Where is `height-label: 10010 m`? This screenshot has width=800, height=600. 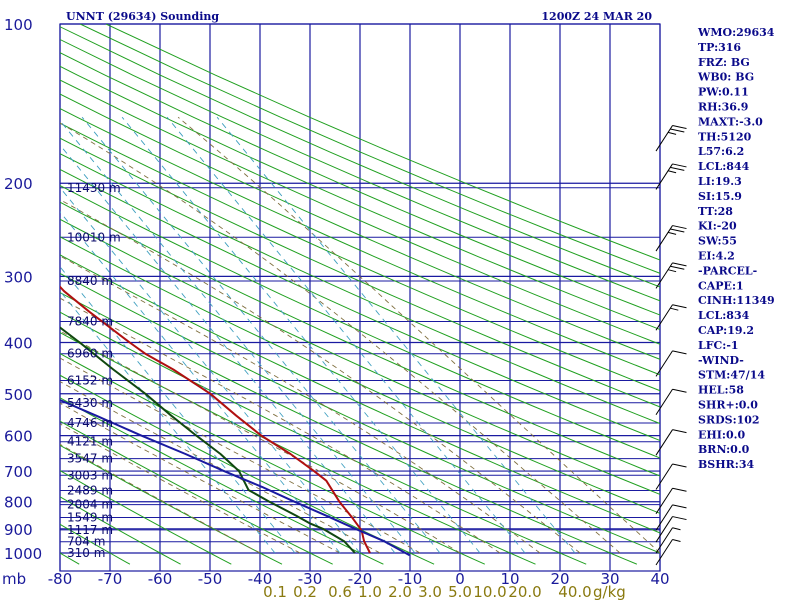 height-label: 10010 m is located at coordinates (94, 237).